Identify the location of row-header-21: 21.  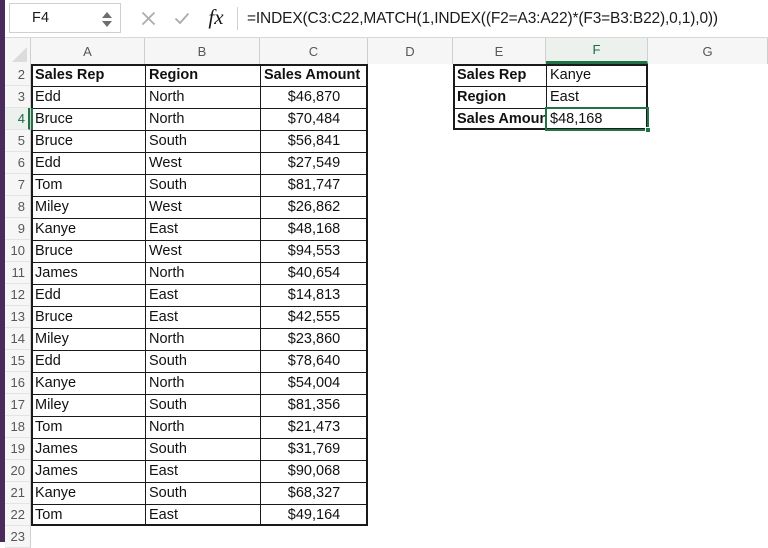
(17, 493).